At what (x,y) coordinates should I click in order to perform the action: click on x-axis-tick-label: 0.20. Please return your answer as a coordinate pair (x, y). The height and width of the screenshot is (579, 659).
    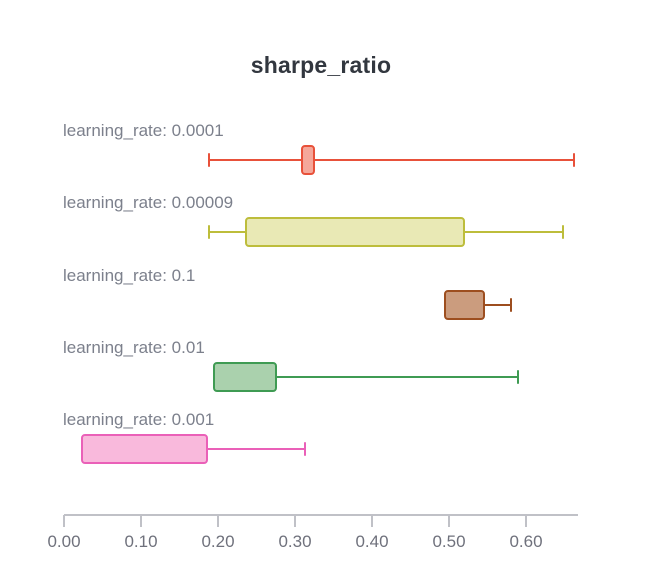
    Looking at the image, I should click on (218, 541).